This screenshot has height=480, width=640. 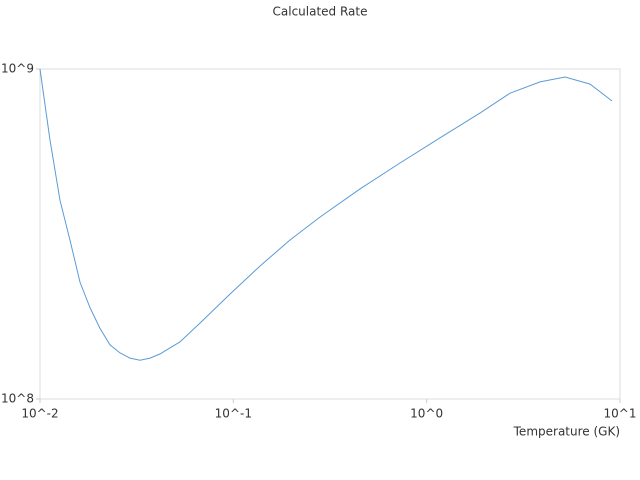 I want to click on x-tick-label: 10^-1, so click(x=233, y=414).